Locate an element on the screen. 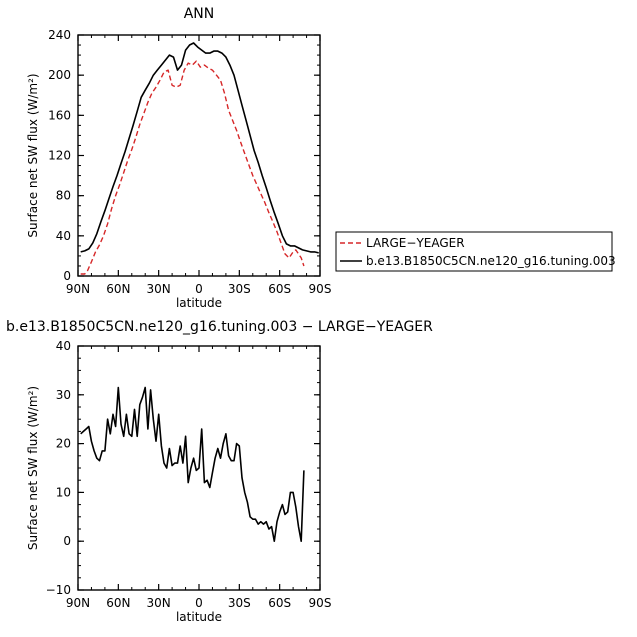  y-tick-label: 80 is located at coordinates (63, 196).